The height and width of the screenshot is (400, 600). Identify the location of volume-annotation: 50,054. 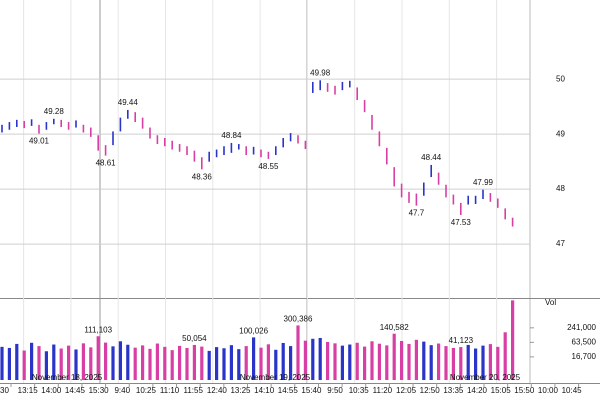
(194, 338).